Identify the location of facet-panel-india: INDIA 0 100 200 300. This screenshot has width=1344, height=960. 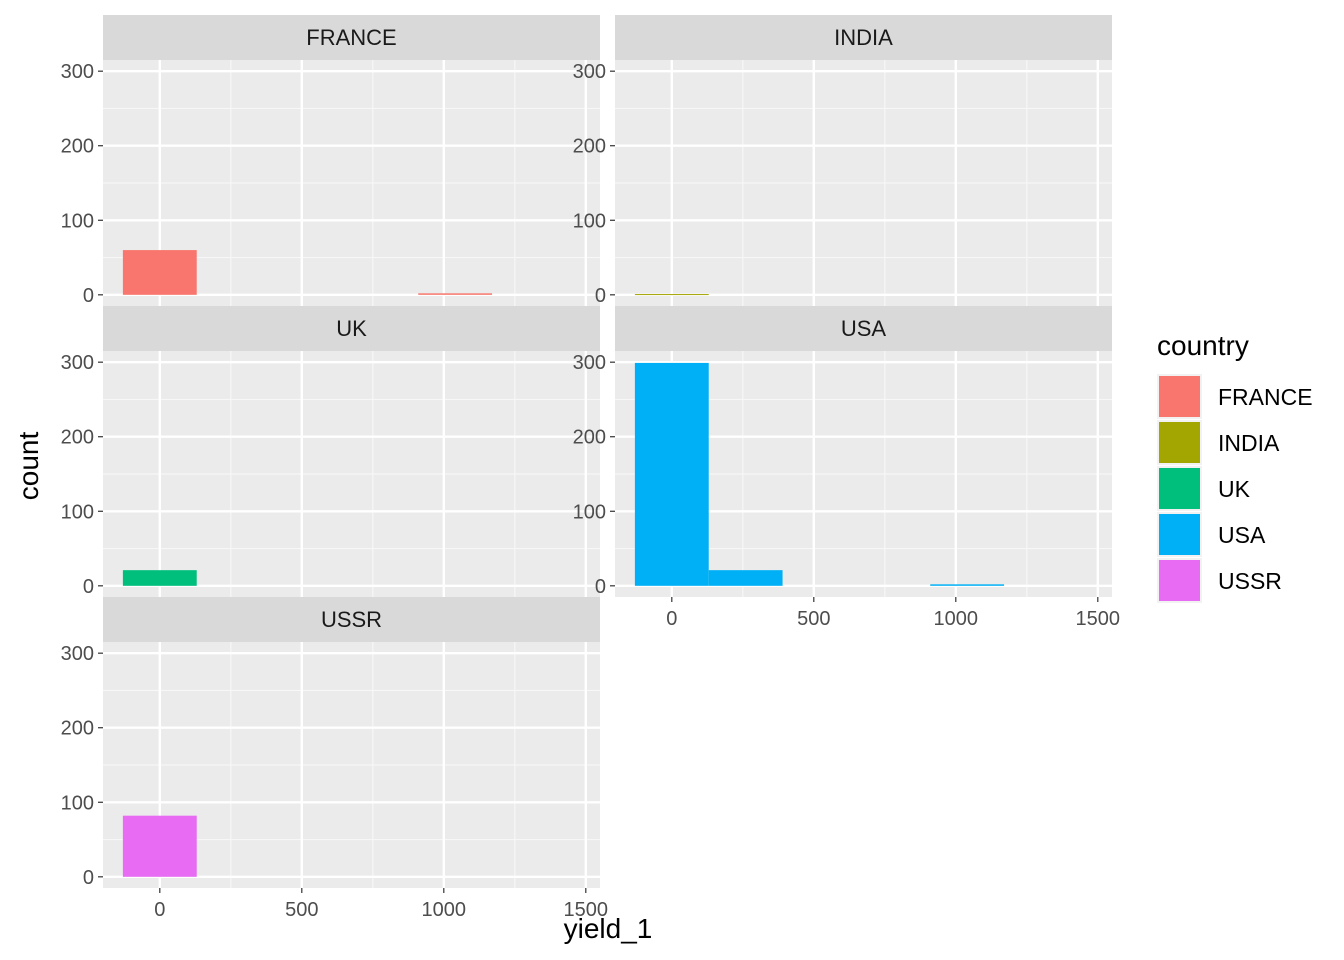
(842, 163).